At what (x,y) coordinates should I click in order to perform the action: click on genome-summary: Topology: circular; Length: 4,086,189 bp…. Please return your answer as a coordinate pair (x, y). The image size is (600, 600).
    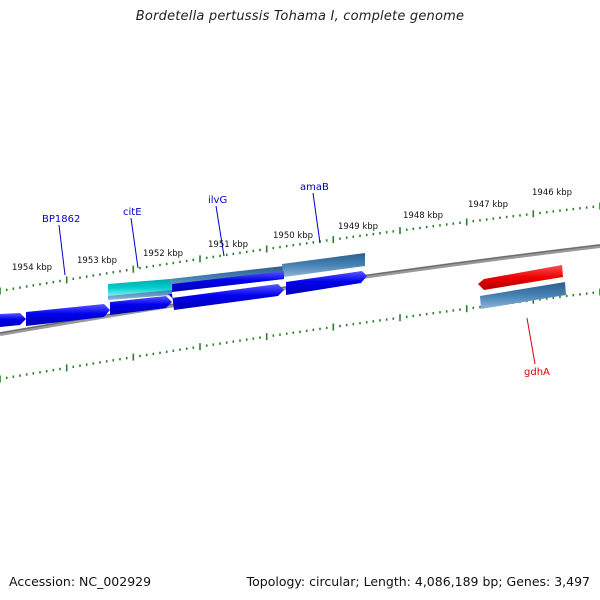
    Looking at the image, I should click on (418, 581).